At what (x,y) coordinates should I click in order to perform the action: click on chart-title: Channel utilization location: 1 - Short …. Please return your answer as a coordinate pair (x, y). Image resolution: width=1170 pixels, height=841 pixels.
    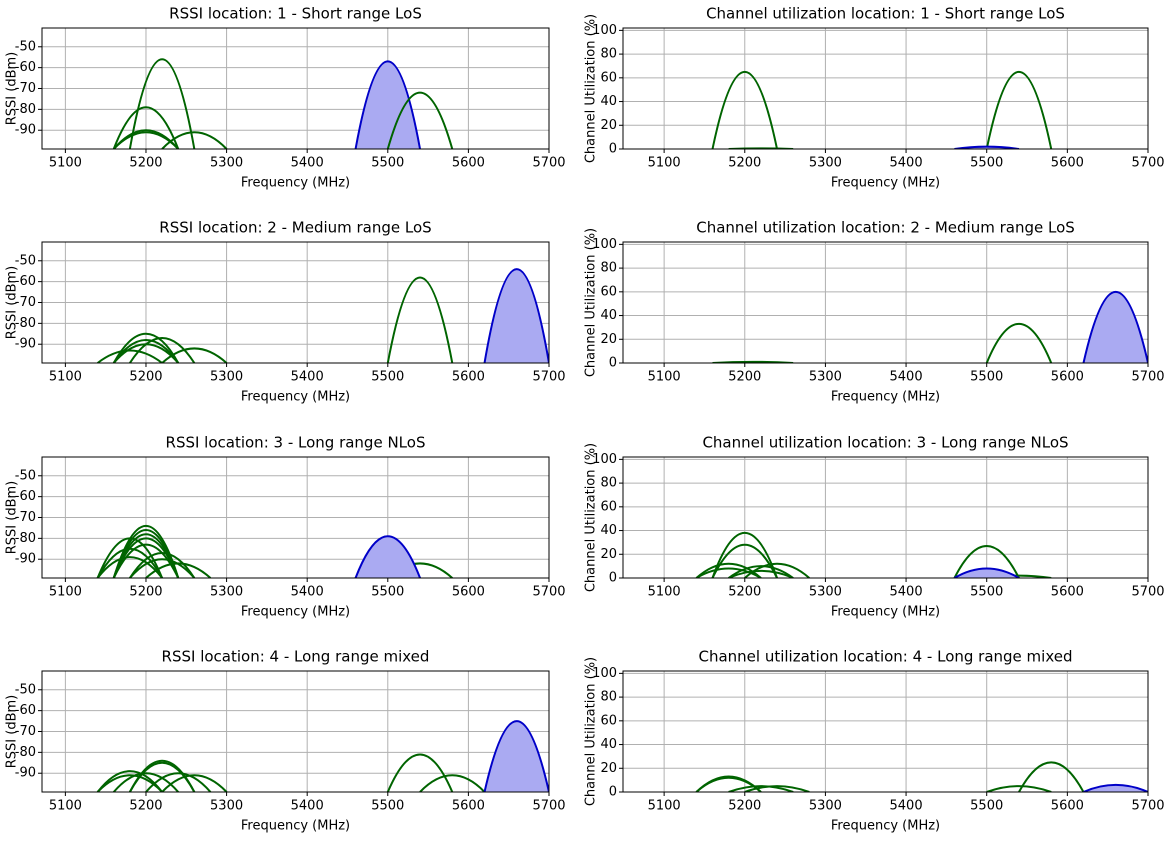
    Looking at the image, I should click on (885, 14).